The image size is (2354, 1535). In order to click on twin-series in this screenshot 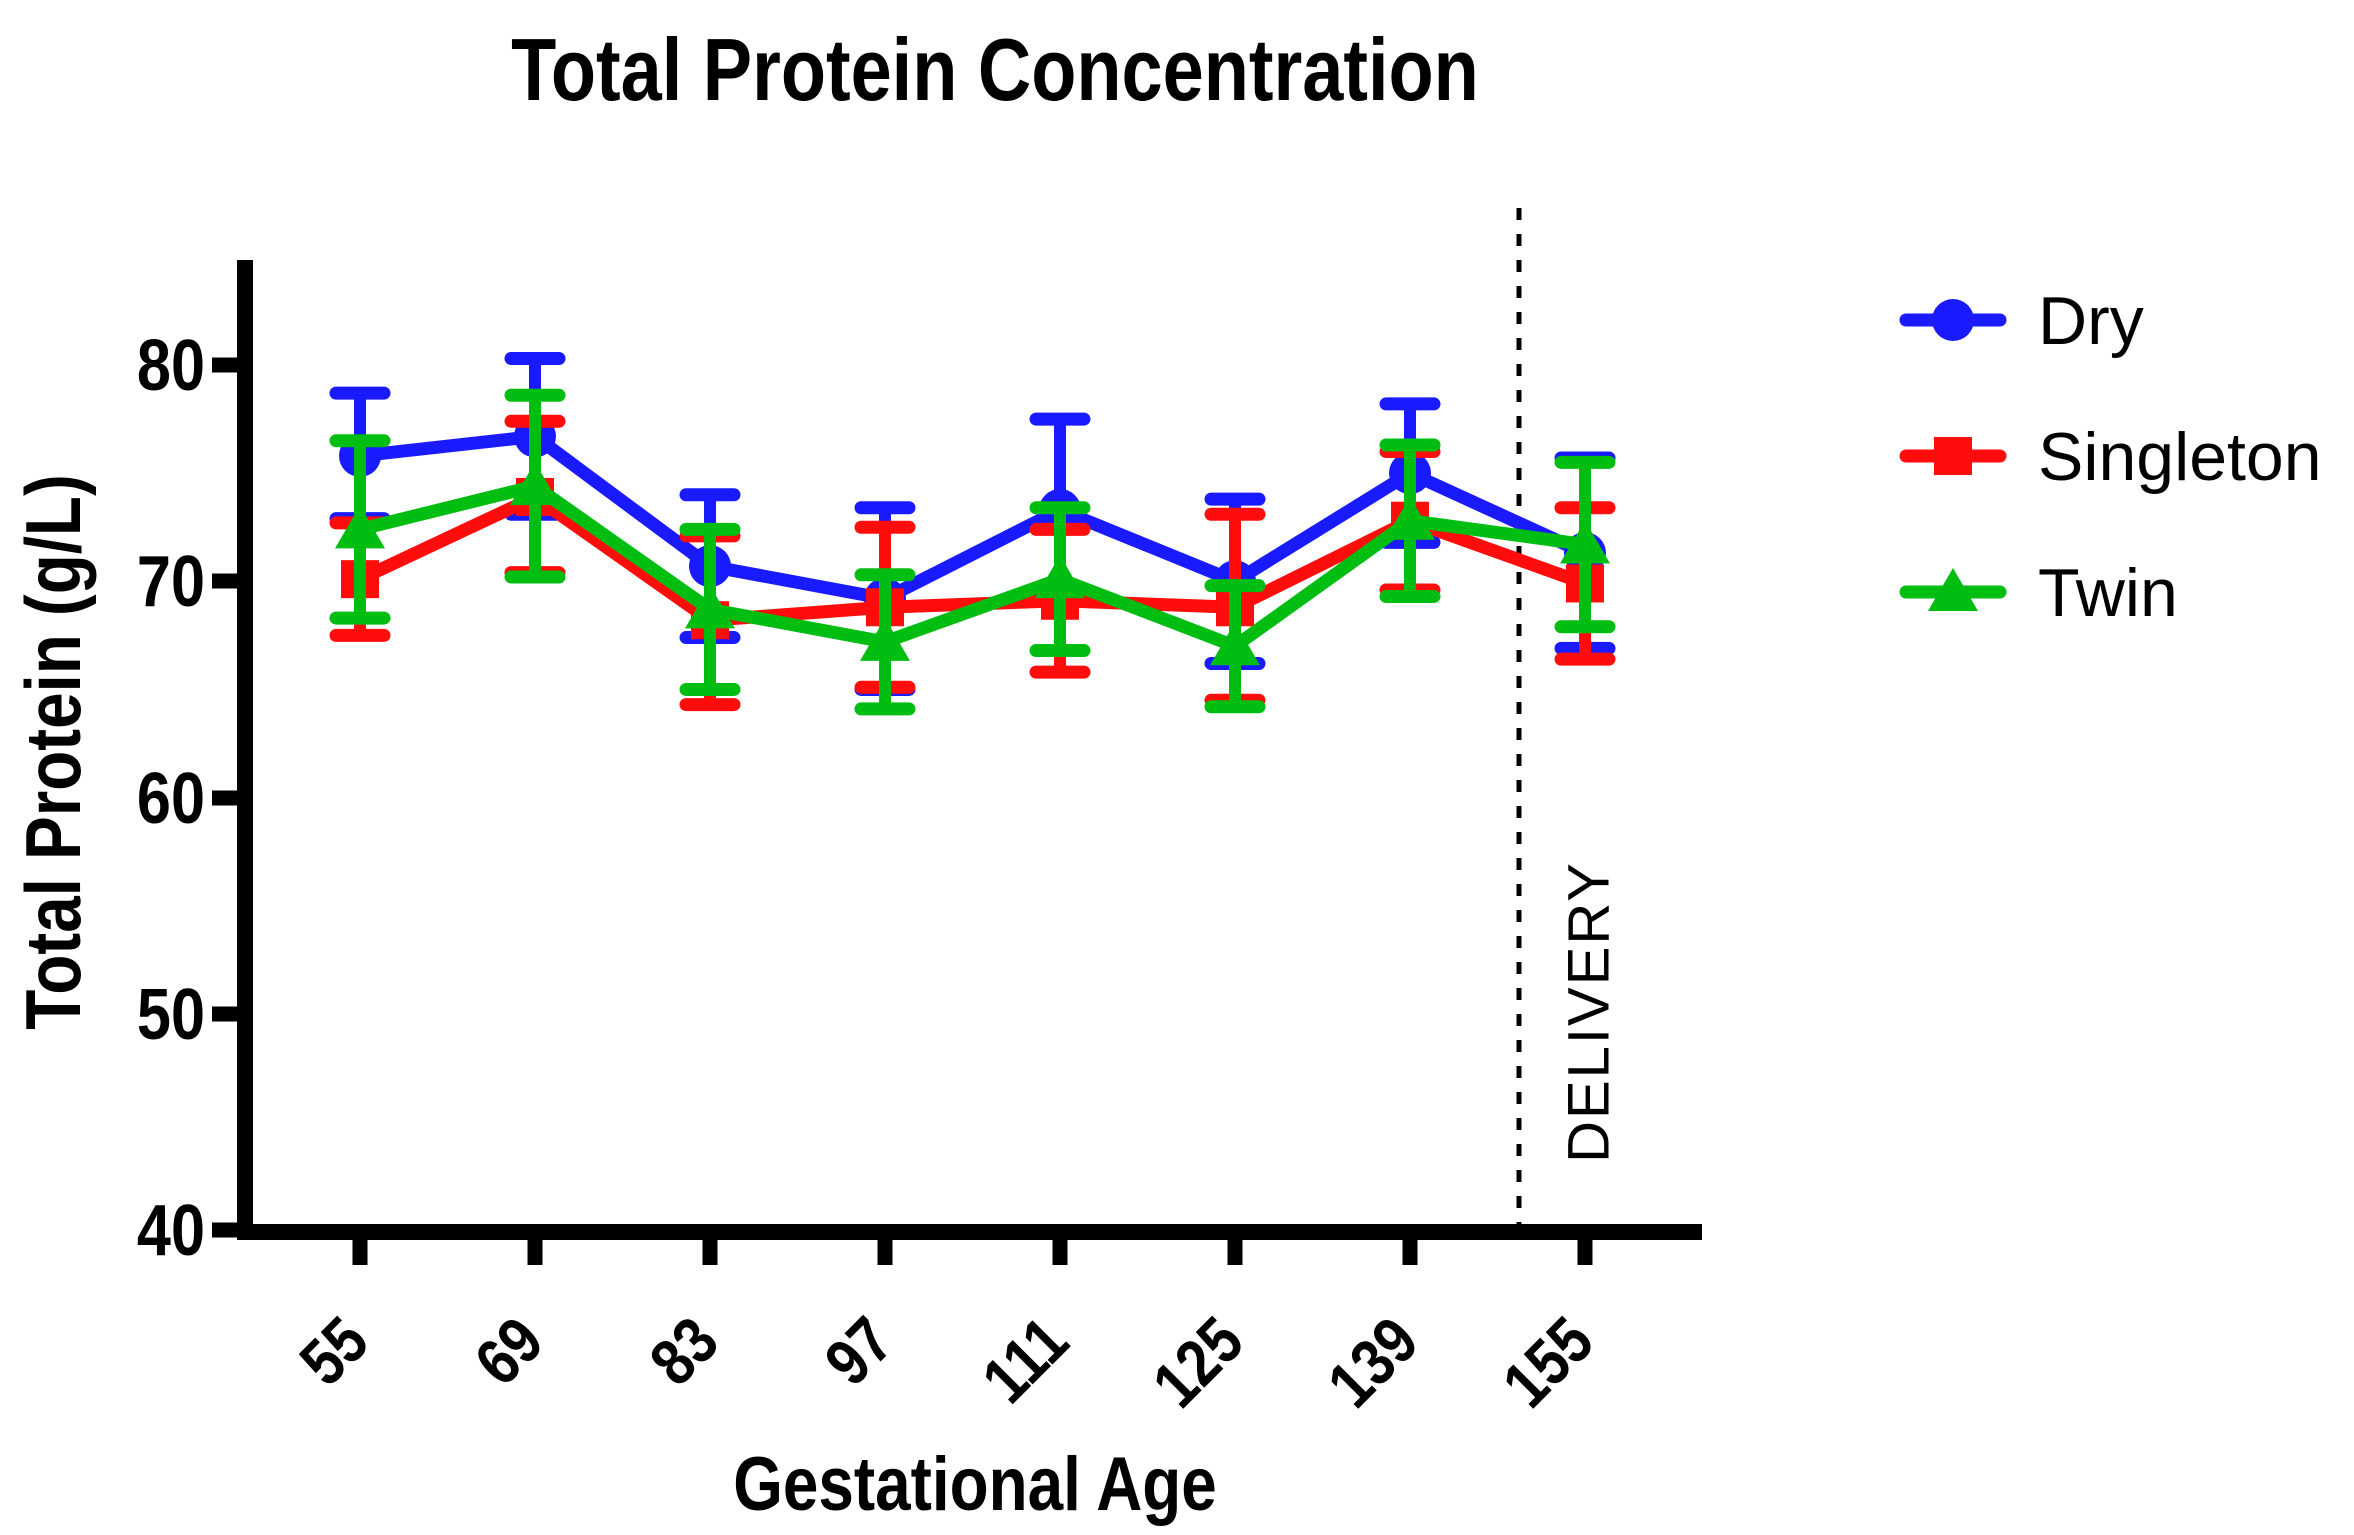, I will do `click(972, 552)`.